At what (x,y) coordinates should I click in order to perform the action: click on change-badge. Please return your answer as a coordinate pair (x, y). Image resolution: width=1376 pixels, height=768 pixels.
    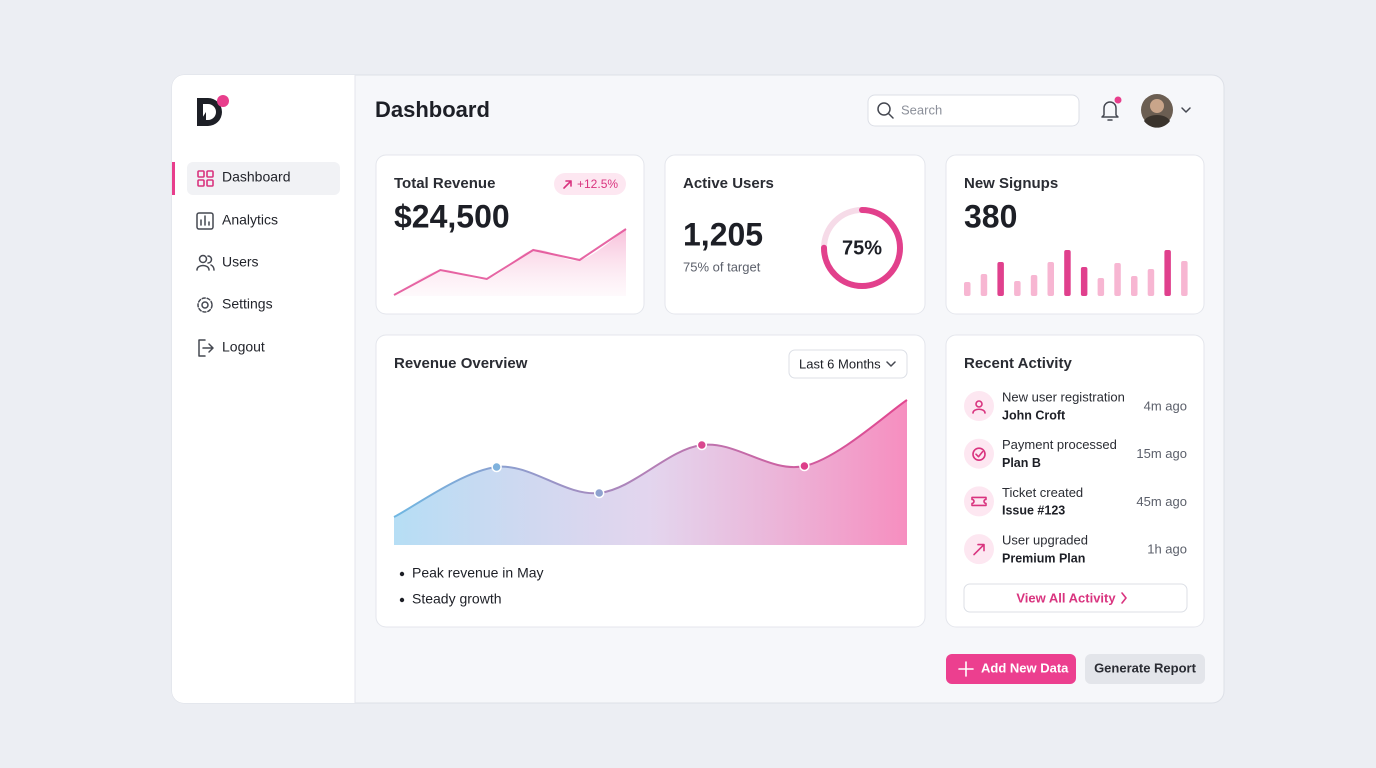
    Looking at the image, I should click on (590, 184).